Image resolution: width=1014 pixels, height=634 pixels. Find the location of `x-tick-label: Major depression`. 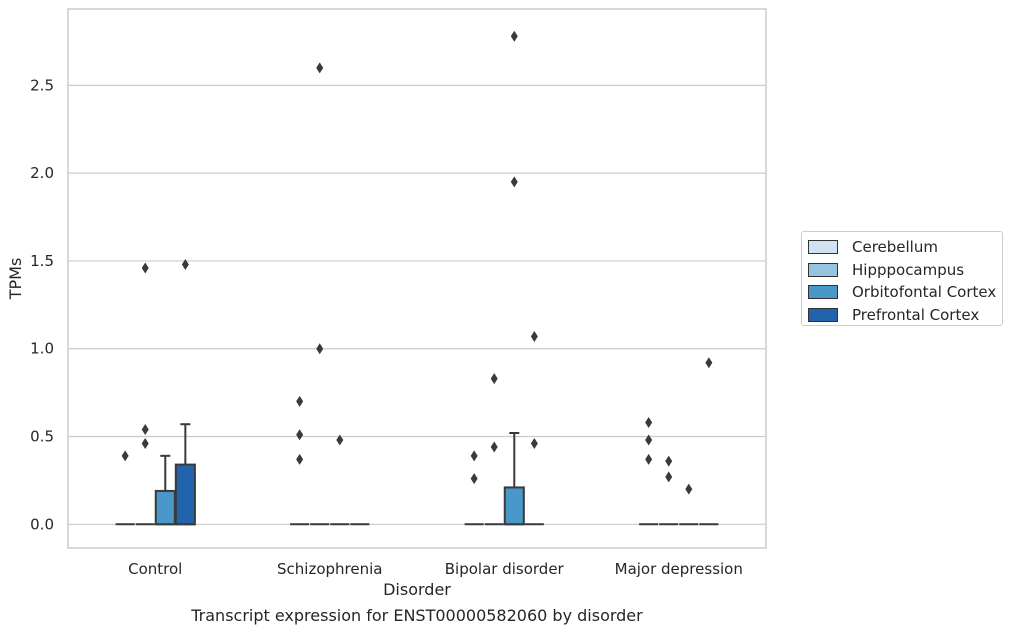

x-tick-label: Major depression is located at coordinates (679, 569).